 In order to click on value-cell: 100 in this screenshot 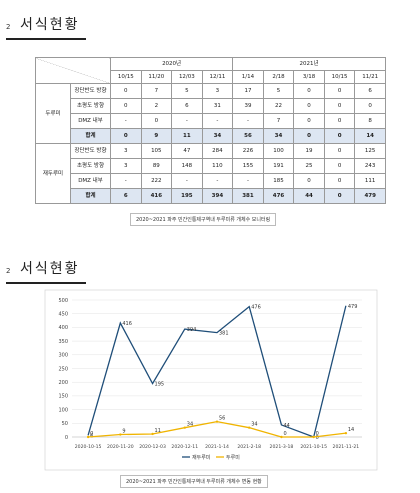, I will do `click(278, 151)`.